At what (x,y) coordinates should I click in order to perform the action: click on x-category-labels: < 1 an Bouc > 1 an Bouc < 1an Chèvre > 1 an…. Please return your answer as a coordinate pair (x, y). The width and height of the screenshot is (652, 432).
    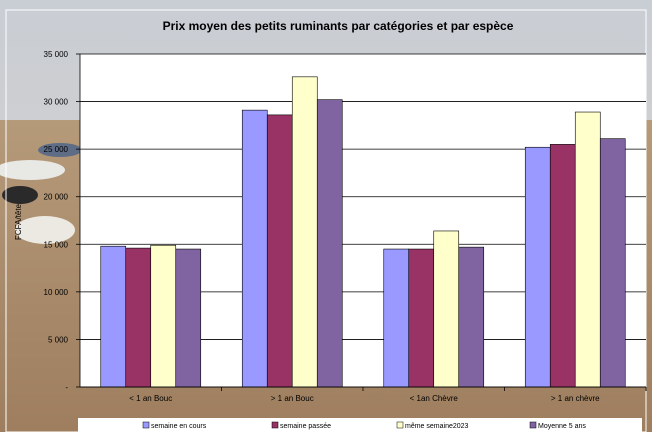
    Looking at the image, I should click on (363, 394).